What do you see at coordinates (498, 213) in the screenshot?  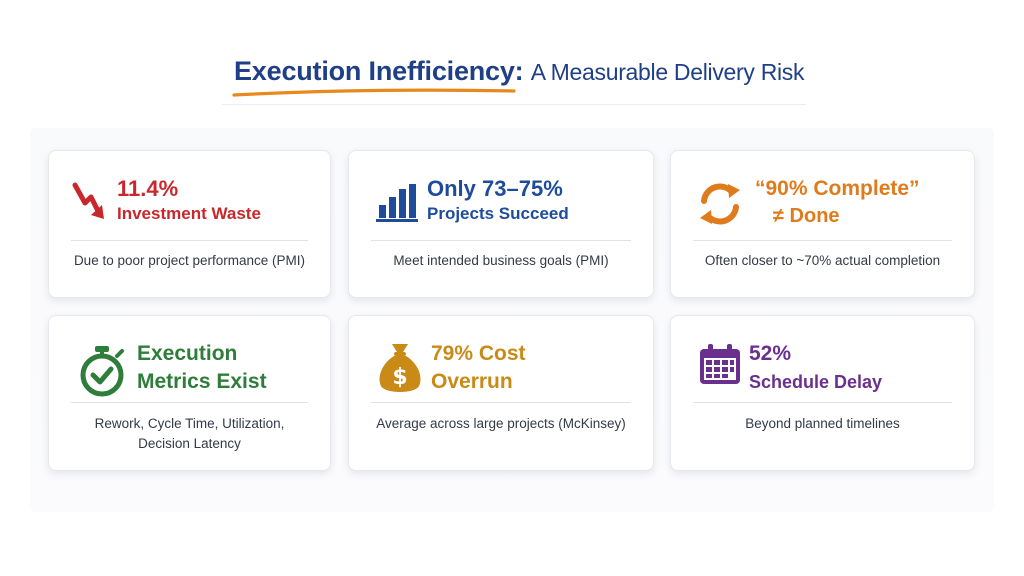 I see `card-label: Projects Succeed` at bounding box center [498, 213].